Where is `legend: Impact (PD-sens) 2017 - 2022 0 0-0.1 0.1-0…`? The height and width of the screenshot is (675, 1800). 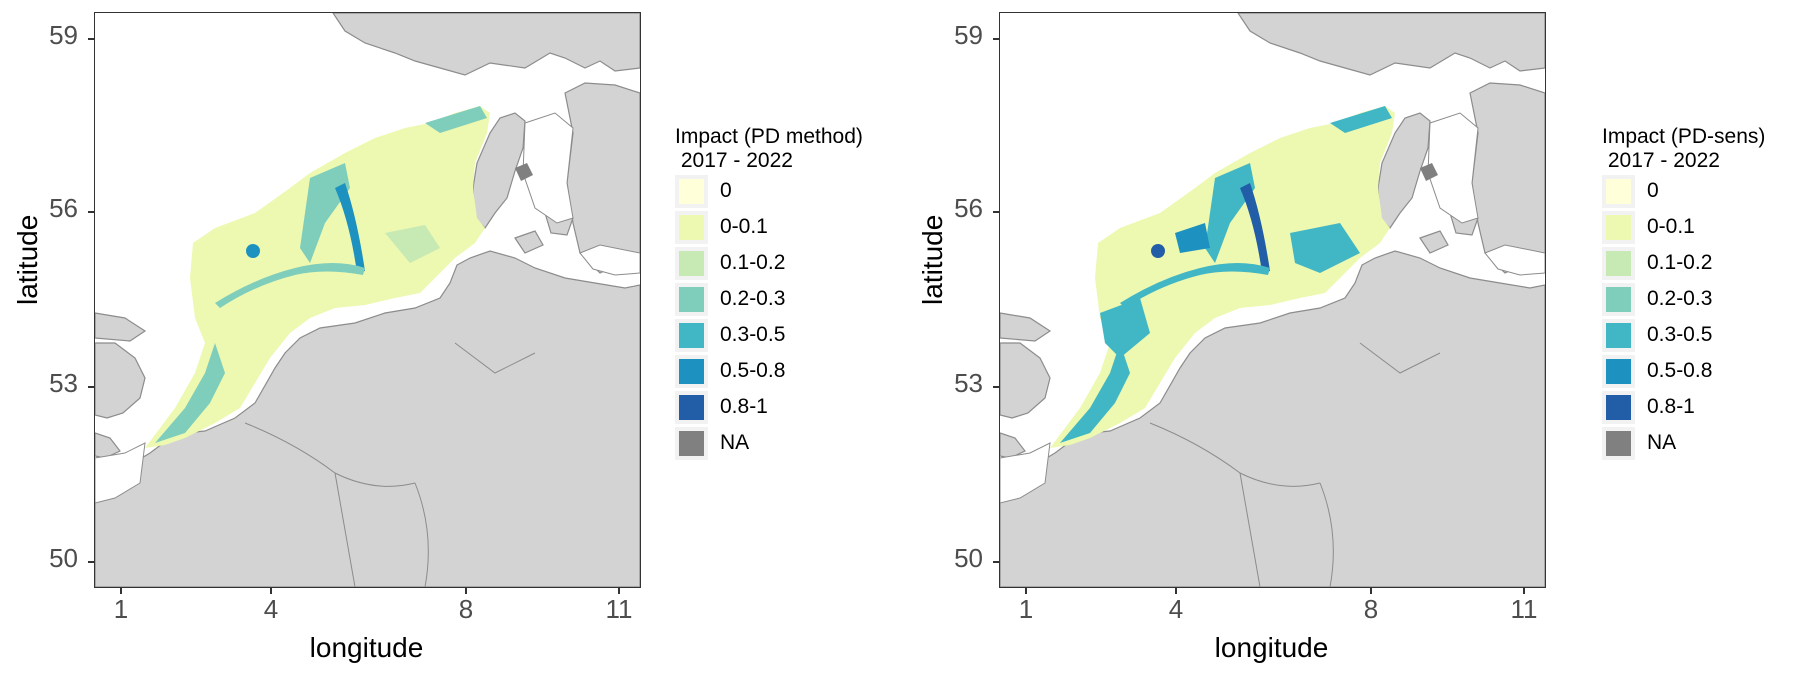
legend: Impact (PD-sens) 2017 - 2022 0 0-0.1 0.1-0… is located at coordinates (1701, 293).